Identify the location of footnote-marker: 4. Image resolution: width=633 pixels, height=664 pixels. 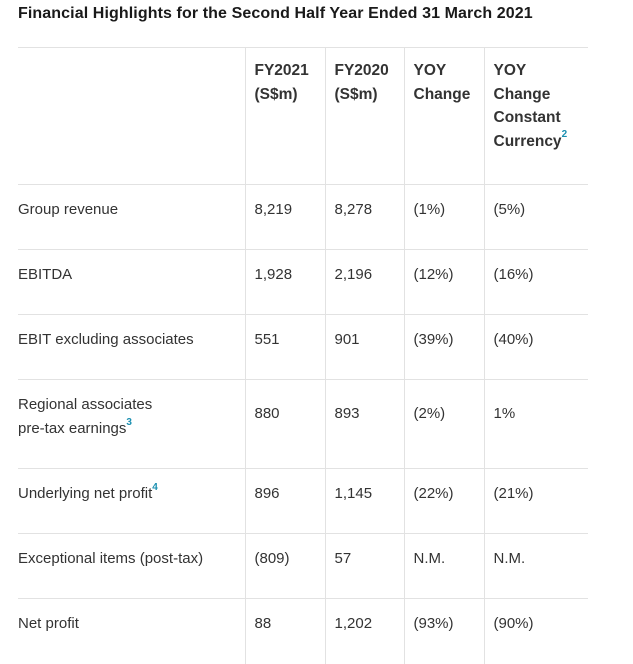
(155, 487).